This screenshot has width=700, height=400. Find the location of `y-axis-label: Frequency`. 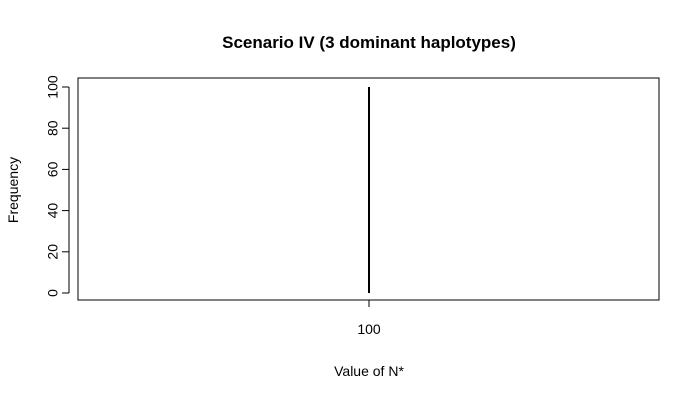

y-axis-label: Frequency is located at coordinates (13, 190).